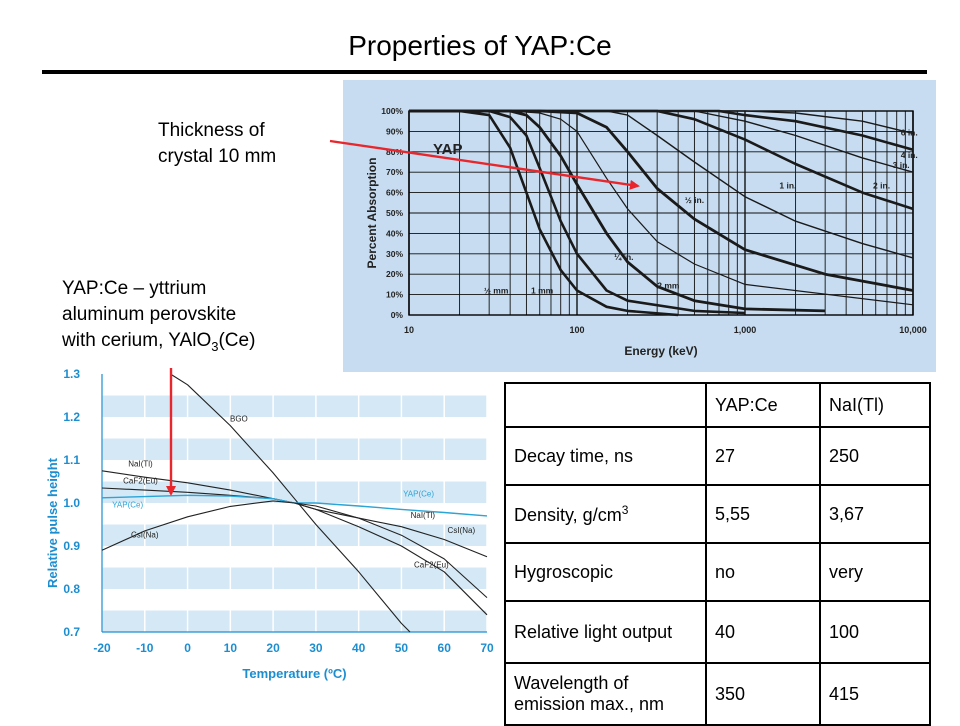  Describe the element at coordinates (394, 172) in the screenshot. I see `absorption-y-tick-label: 70%` at that location.